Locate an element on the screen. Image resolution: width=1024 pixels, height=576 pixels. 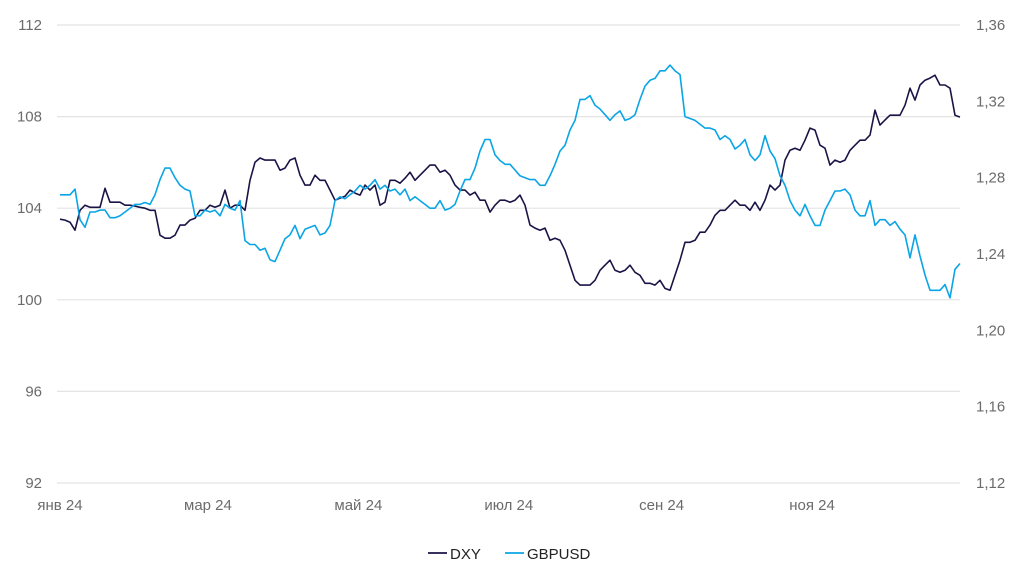
left-axis-tick-label: 108 is located at coordinates (29, 117).